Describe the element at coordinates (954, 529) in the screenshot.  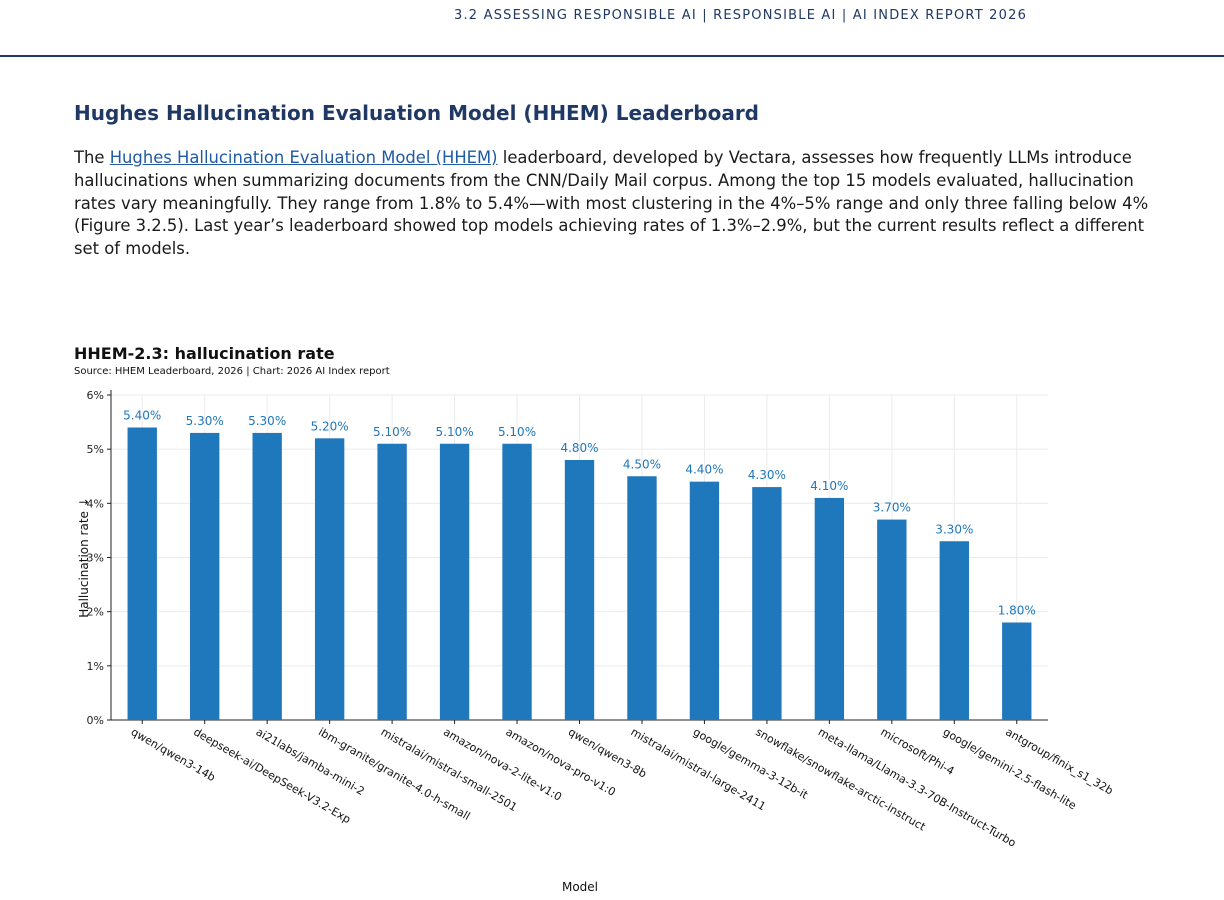
I see `bar-value-label: 3.30%` at that location.